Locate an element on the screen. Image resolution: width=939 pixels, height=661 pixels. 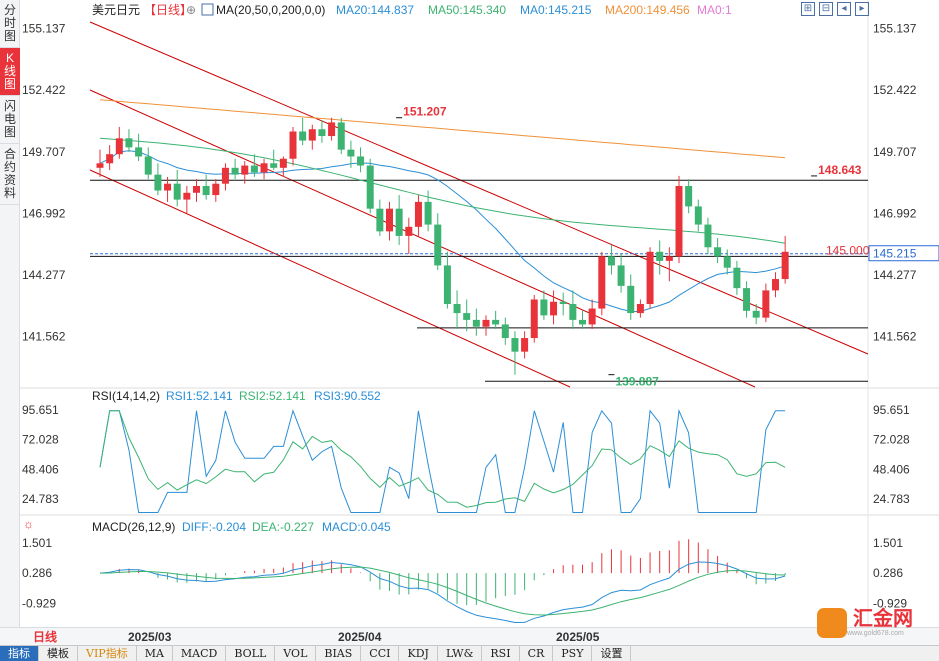
y-tick-label-right: 141.562 is located at coordinates (895, 337).